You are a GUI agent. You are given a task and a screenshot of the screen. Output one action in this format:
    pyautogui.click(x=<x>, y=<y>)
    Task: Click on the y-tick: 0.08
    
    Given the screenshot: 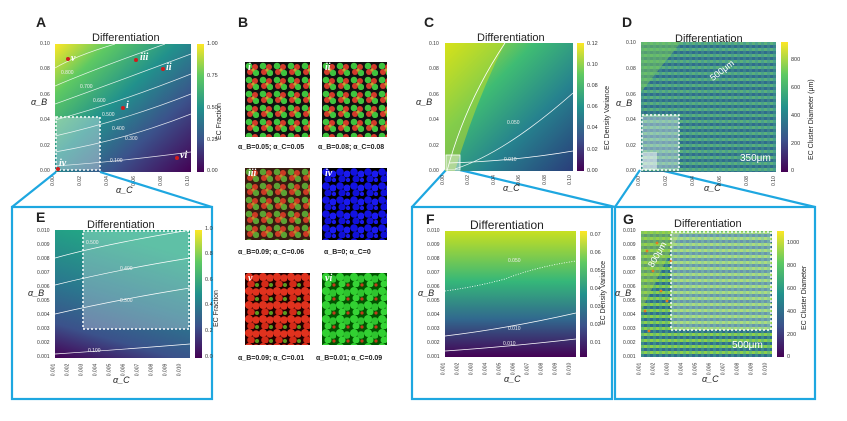 What is the action you would take?
    pyautogui.click(x=45, y=69)
    